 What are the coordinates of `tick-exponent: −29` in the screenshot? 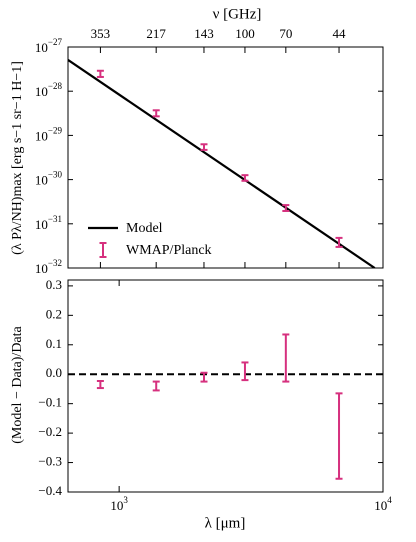 It's located at (55, 130).